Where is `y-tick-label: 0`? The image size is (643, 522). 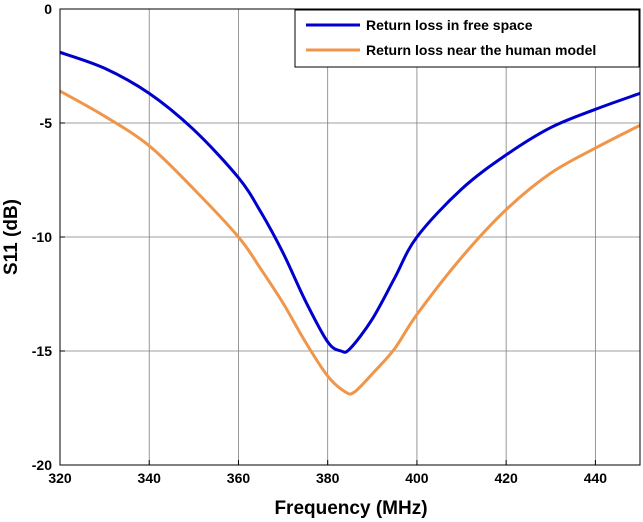 y-tick-label: 0 is located at coordinates (48, 9).